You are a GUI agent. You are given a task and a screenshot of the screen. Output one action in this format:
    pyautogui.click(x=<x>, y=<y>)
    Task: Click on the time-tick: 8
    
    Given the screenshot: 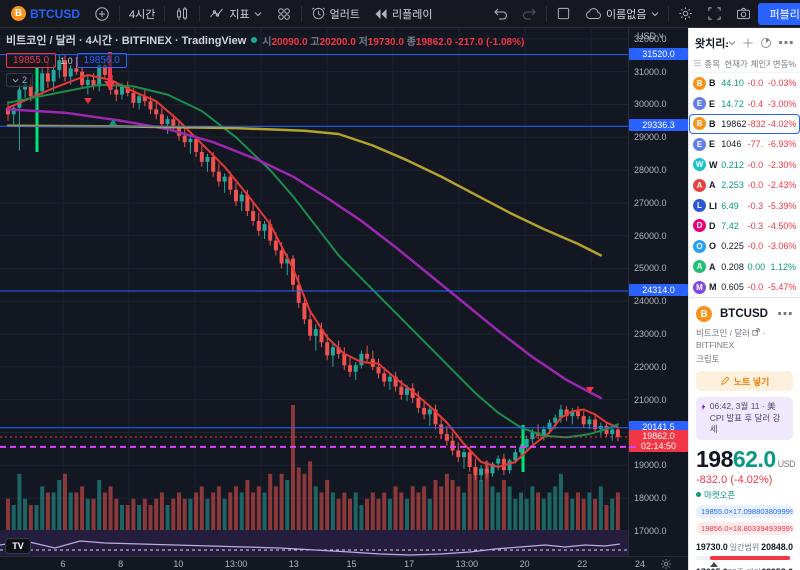 What is the action you would take?
    pyautogui.click(x=121, y=564)
    